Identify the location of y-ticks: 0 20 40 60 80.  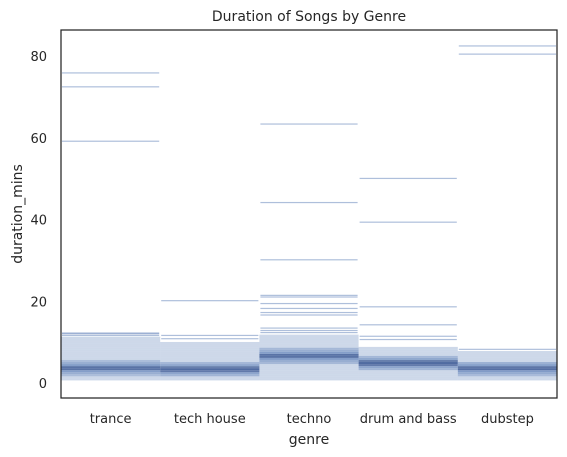
(38, 221).